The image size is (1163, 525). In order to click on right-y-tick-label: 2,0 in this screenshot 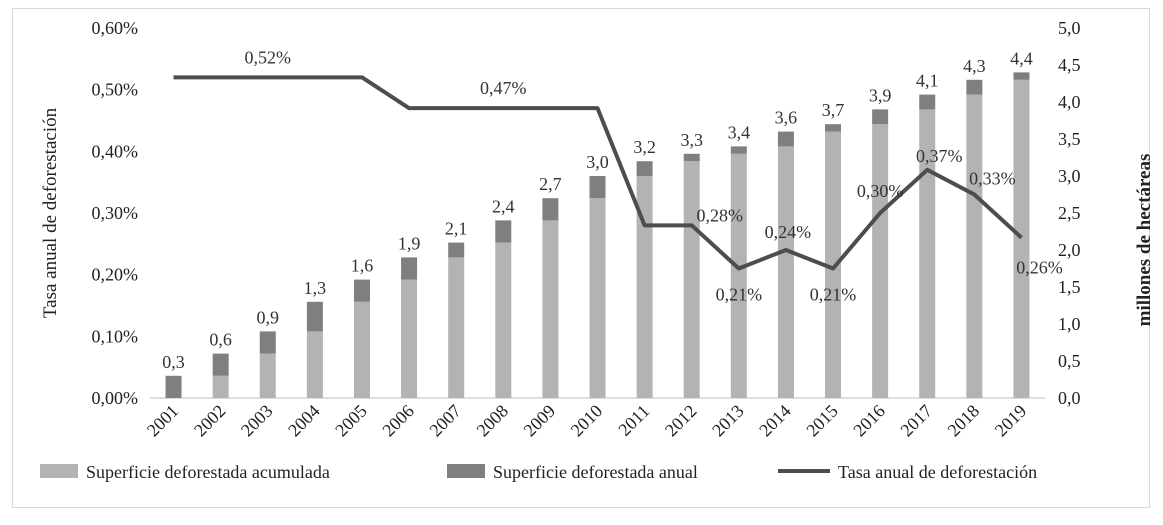, I will do `click(1069, 250)`.